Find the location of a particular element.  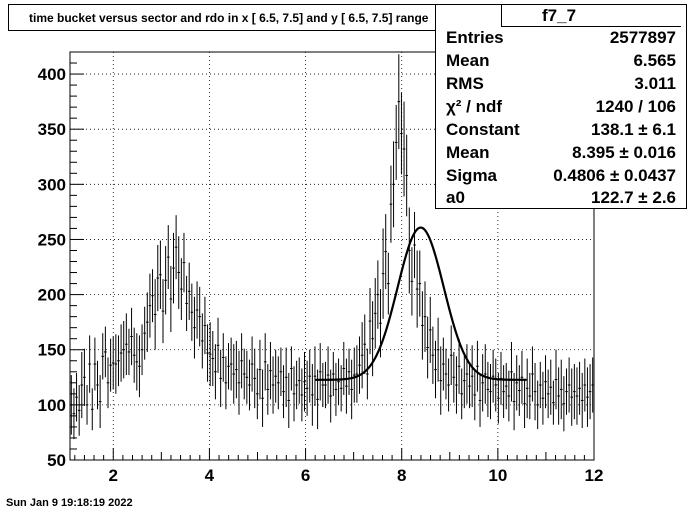

stats-value: 1240 / 106 is located at coordinates (635, 106).